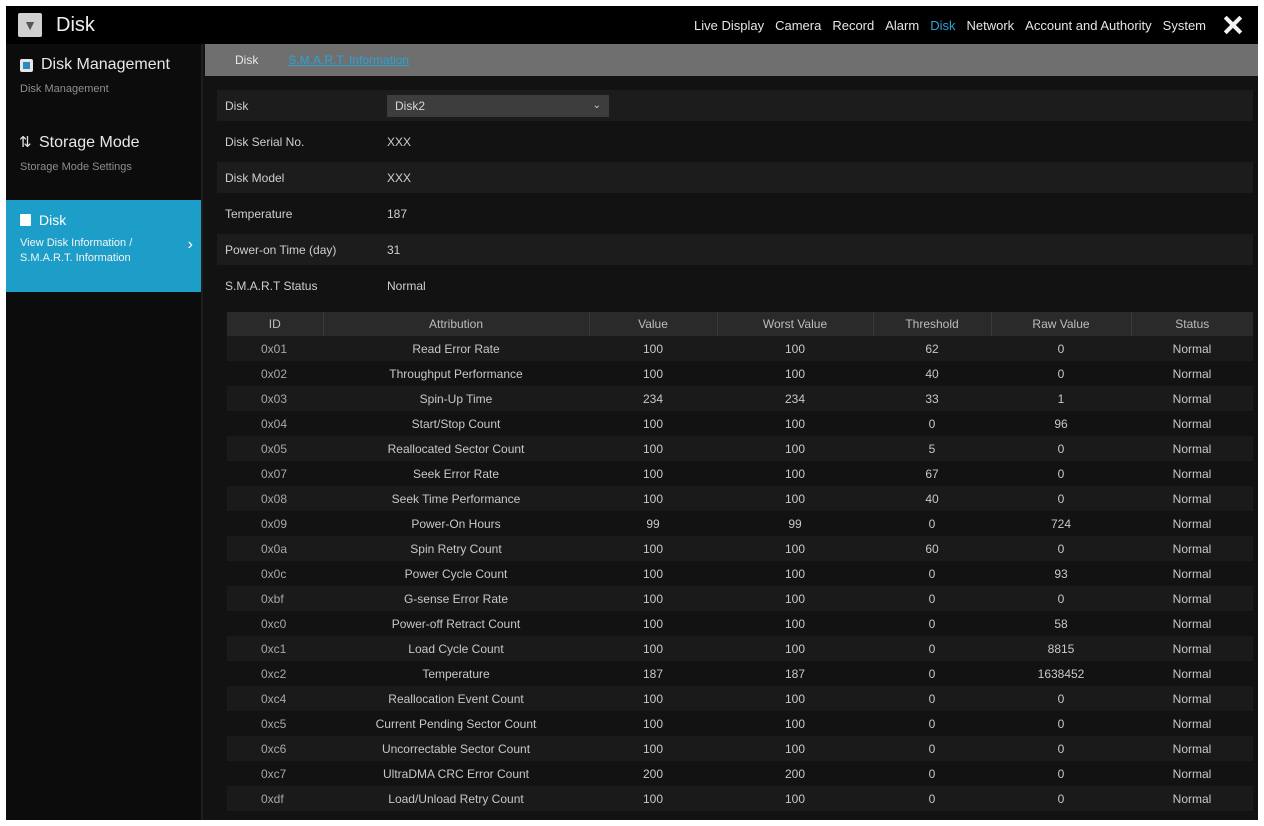  What do you see at coordinates (653, 523) in the screenshot?
I see `cell-value: 99` at bounding box center [653, 523].